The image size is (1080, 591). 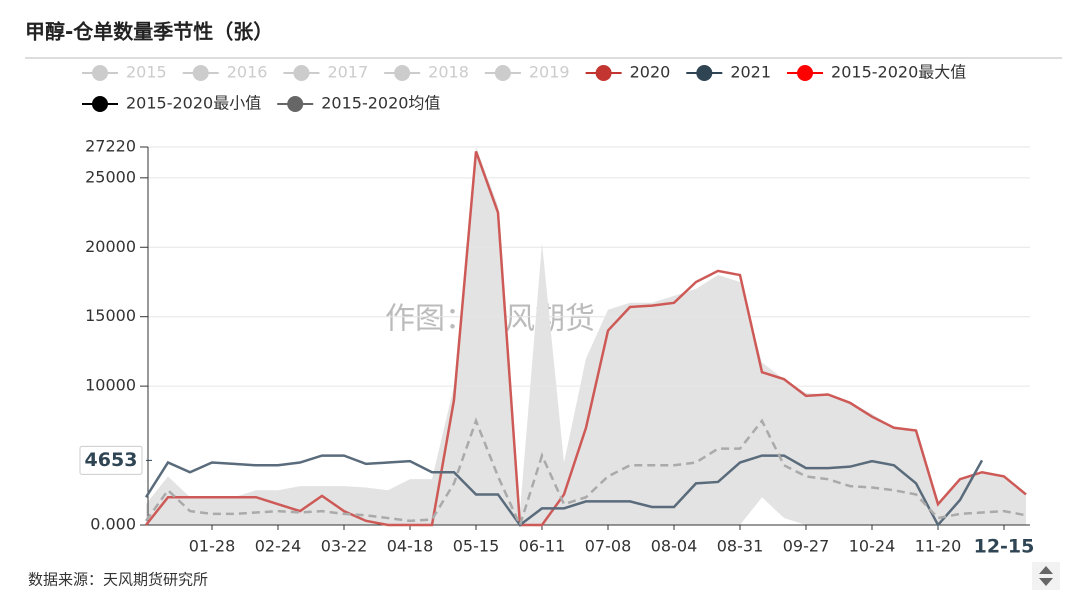 I want to click on legend-item: 2016, so click(x=225, y=72).